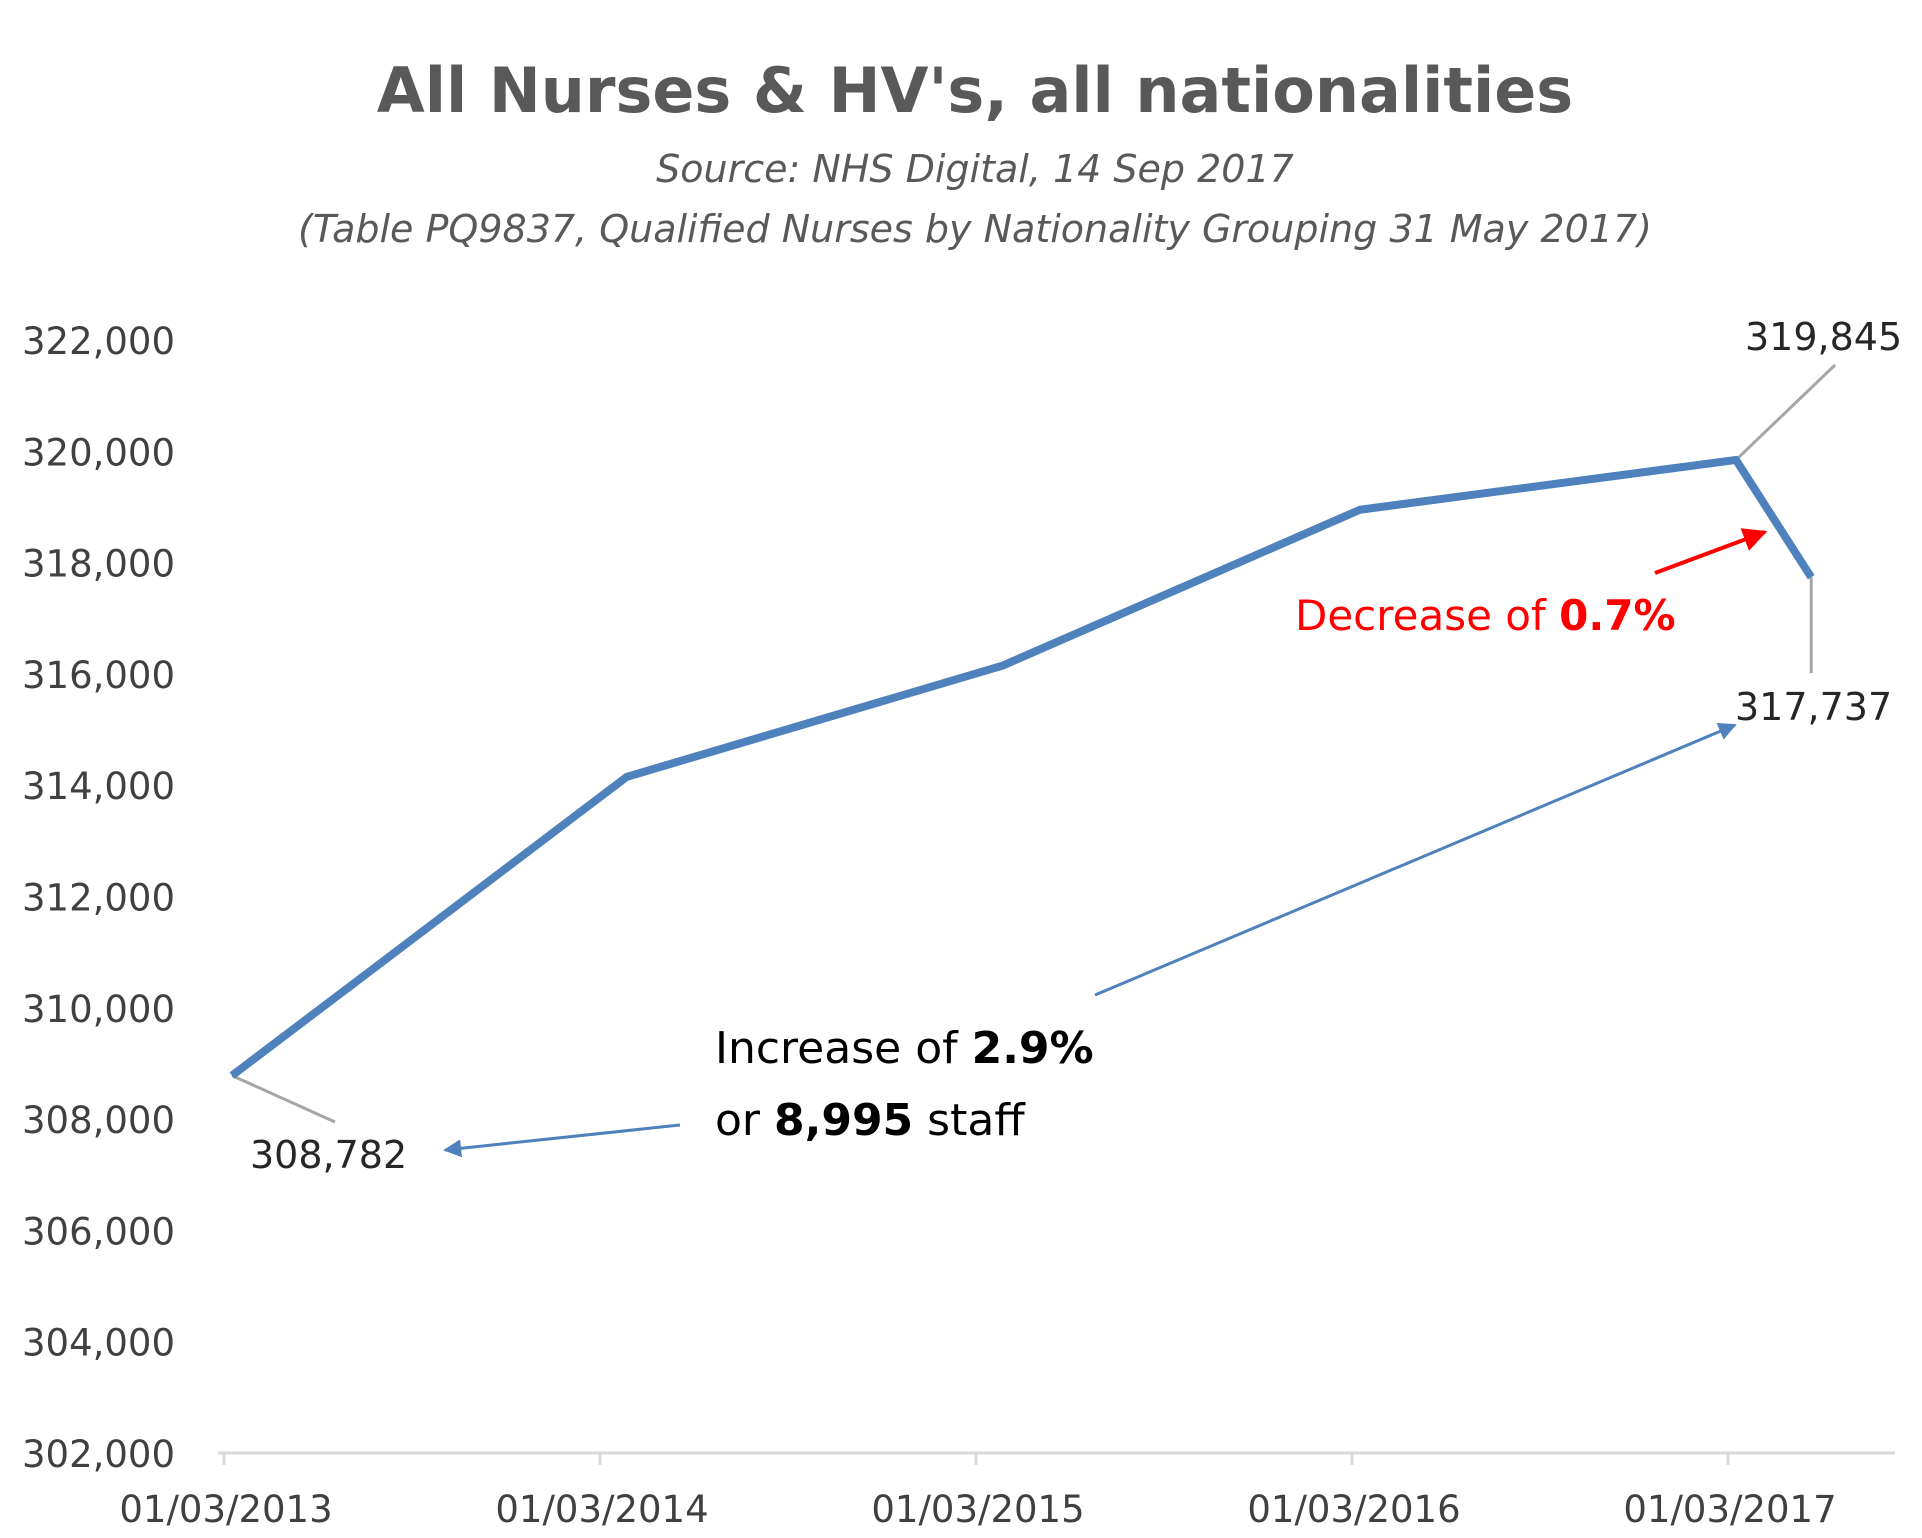 The image size is (1922, 1538). What do you see at coordinates (1415, 860) in the screenshot?
I see `increase-arrow-up` at bounding box center [1415, 860].